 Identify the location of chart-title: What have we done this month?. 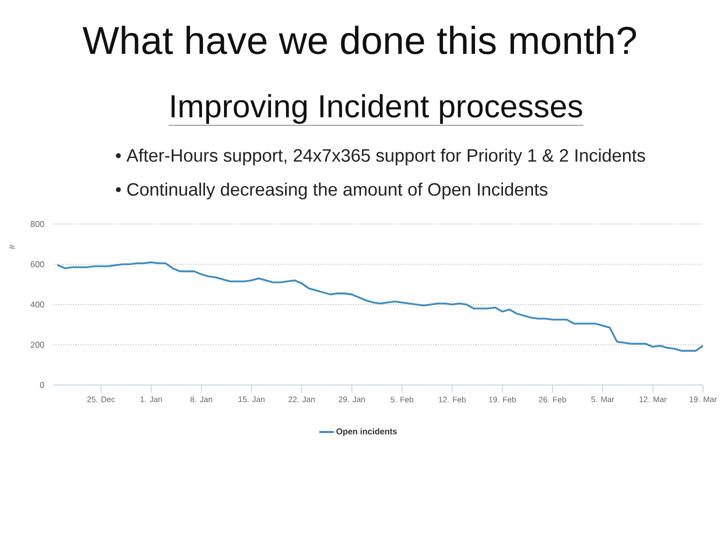
(359, 40).